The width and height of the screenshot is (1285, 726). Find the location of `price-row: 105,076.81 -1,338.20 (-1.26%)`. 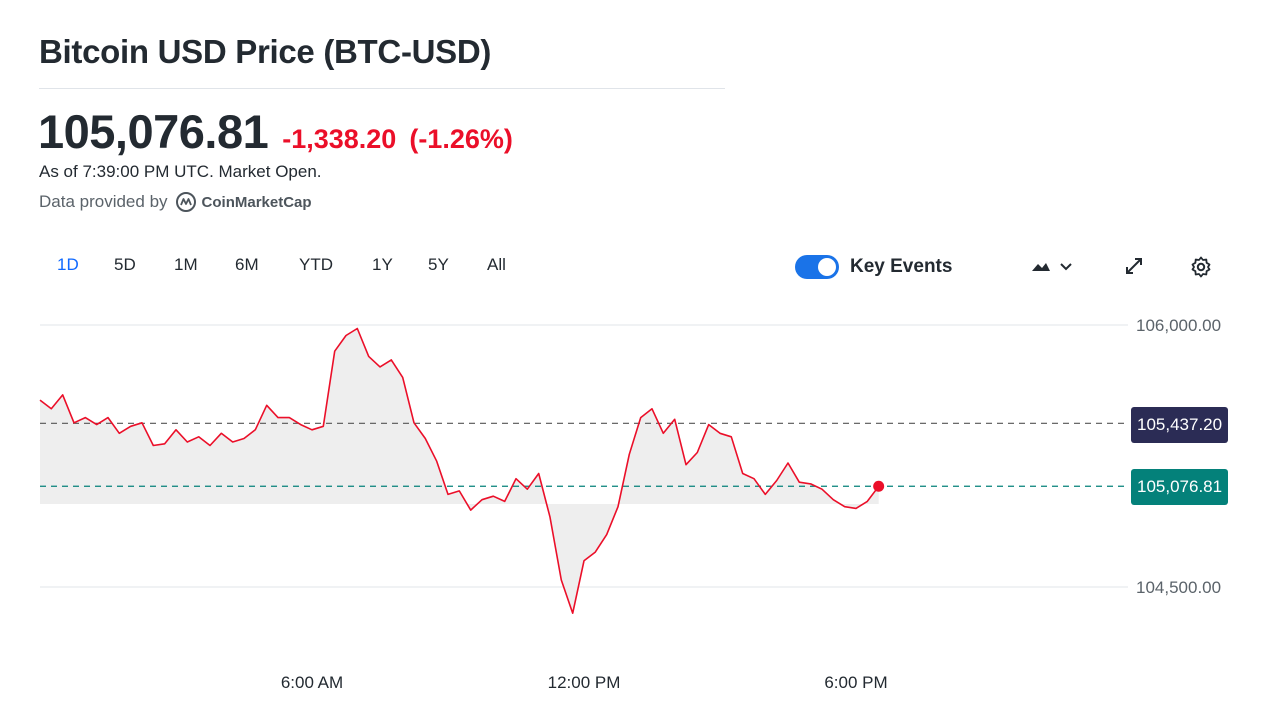

price-row: 105,076.81 -1,338.20 (-1.26%) is located at coordinates (275, 131).